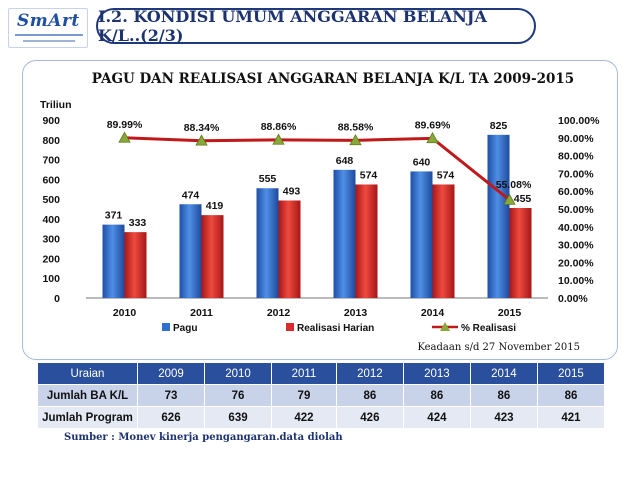 This screenshot has height=478, width=638. What do you see at coordinates (576, 263) in the screenshot?
I see `y2-tick-label: 20.00%` at bounding box center [576, 263].